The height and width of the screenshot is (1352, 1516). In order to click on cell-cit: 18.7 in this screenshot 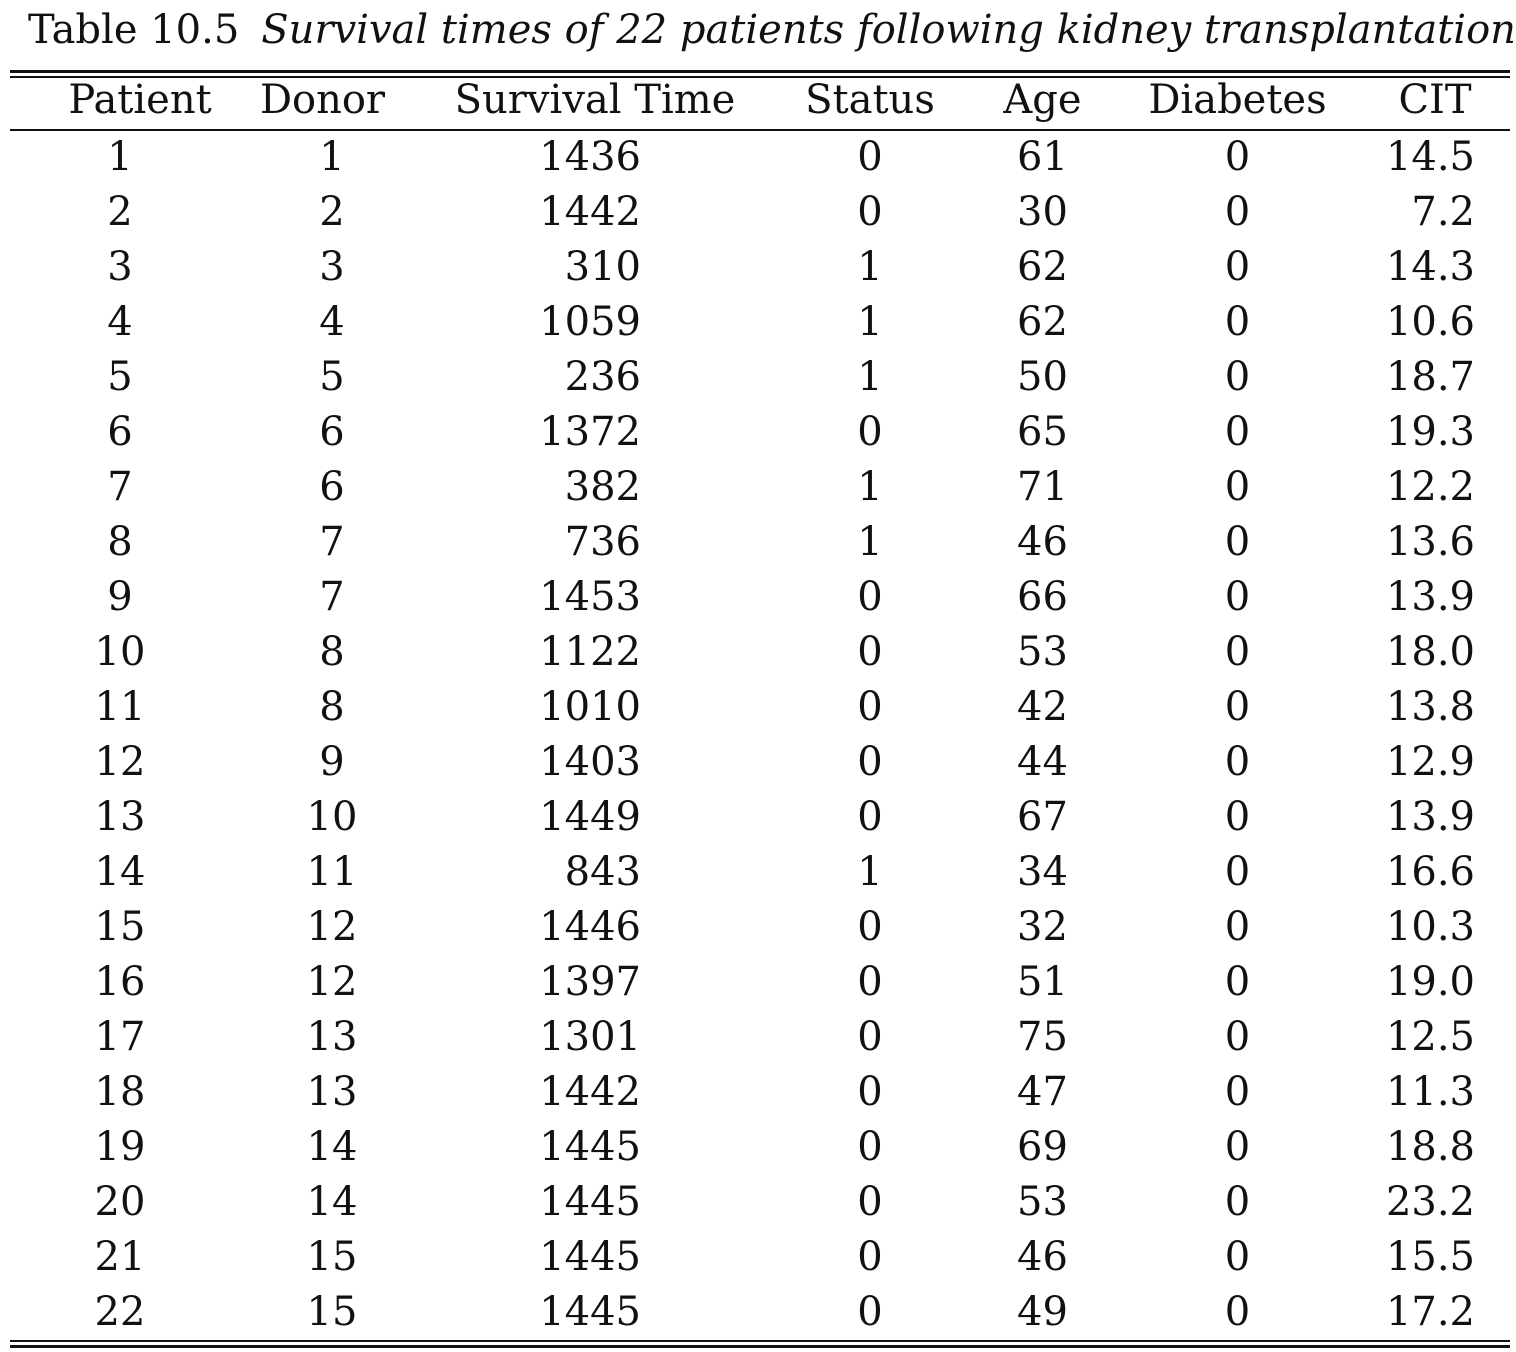, I will do `click(1430, 377)`.